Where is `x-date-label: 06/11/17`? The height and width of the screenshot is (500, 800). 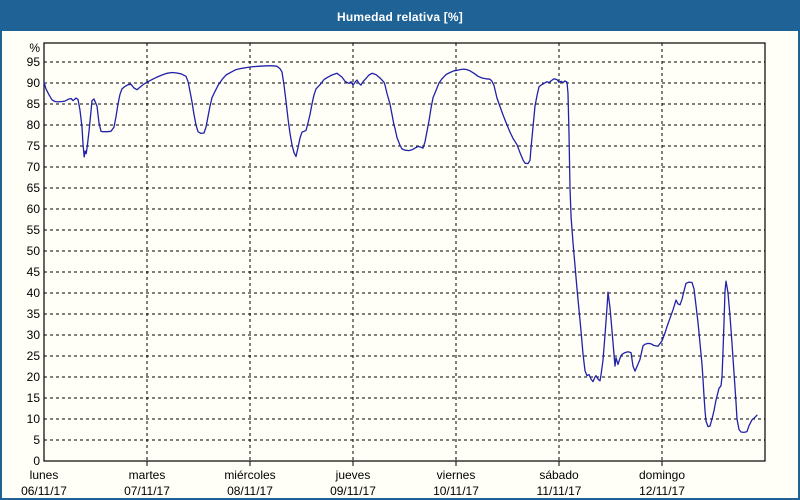
x-date-label: 06/11/17 is located at coordinates (44, 491).